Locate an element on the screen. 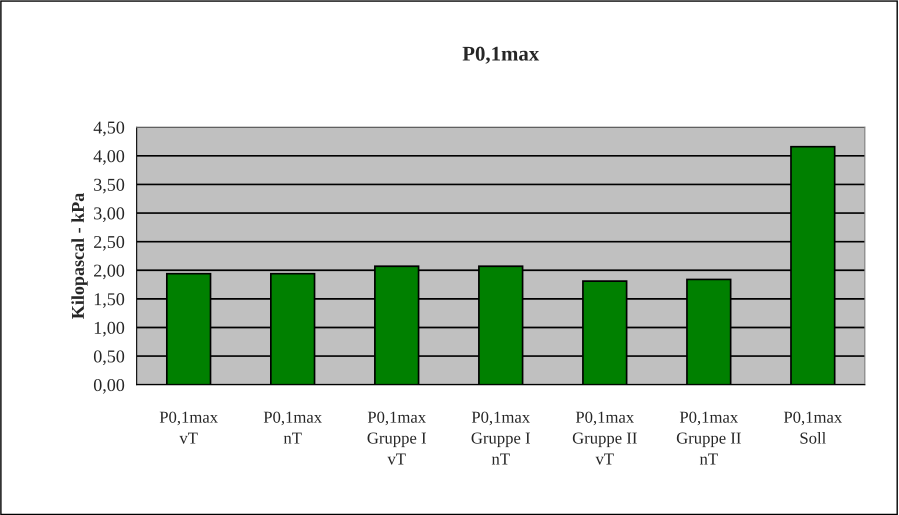 Image resolution: width=899 pixels, height=515 pixels. x-tick-label: P0,1max Soll is located at coordinates (813, 428).